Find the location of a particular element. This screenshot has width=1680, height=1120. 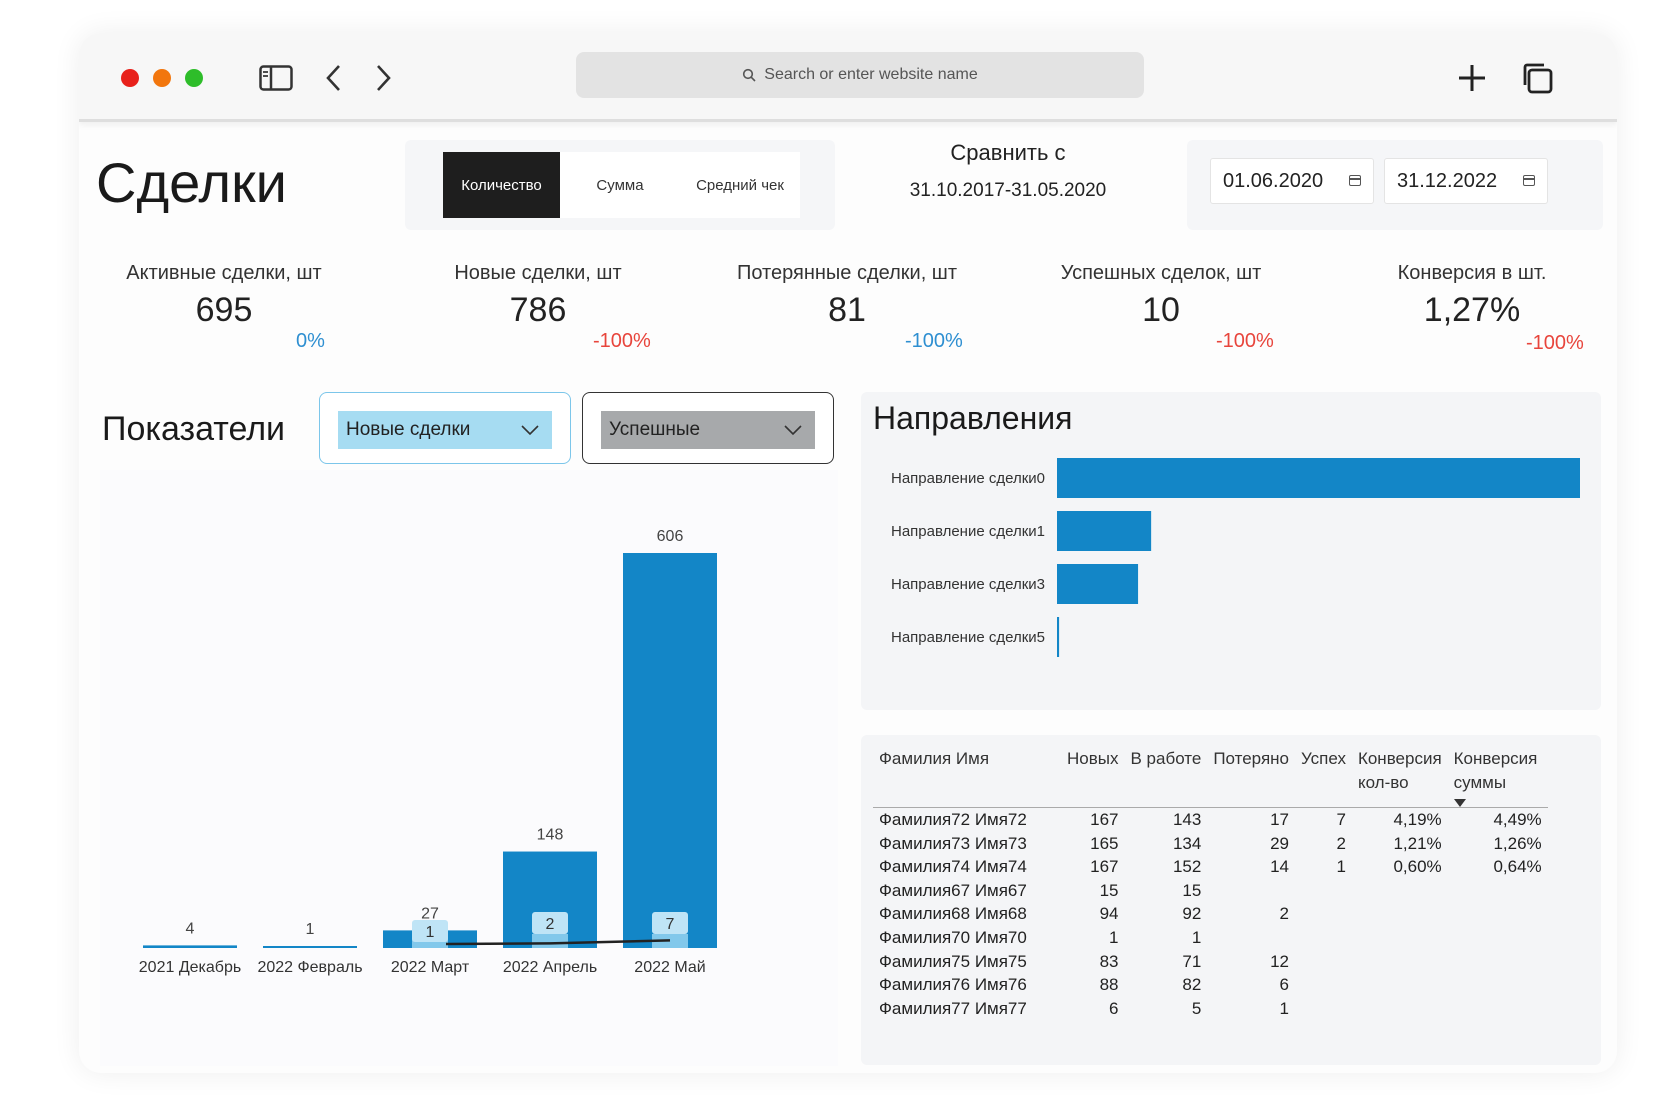

column-header-new: Новых is located at coordinates (1093, 777).